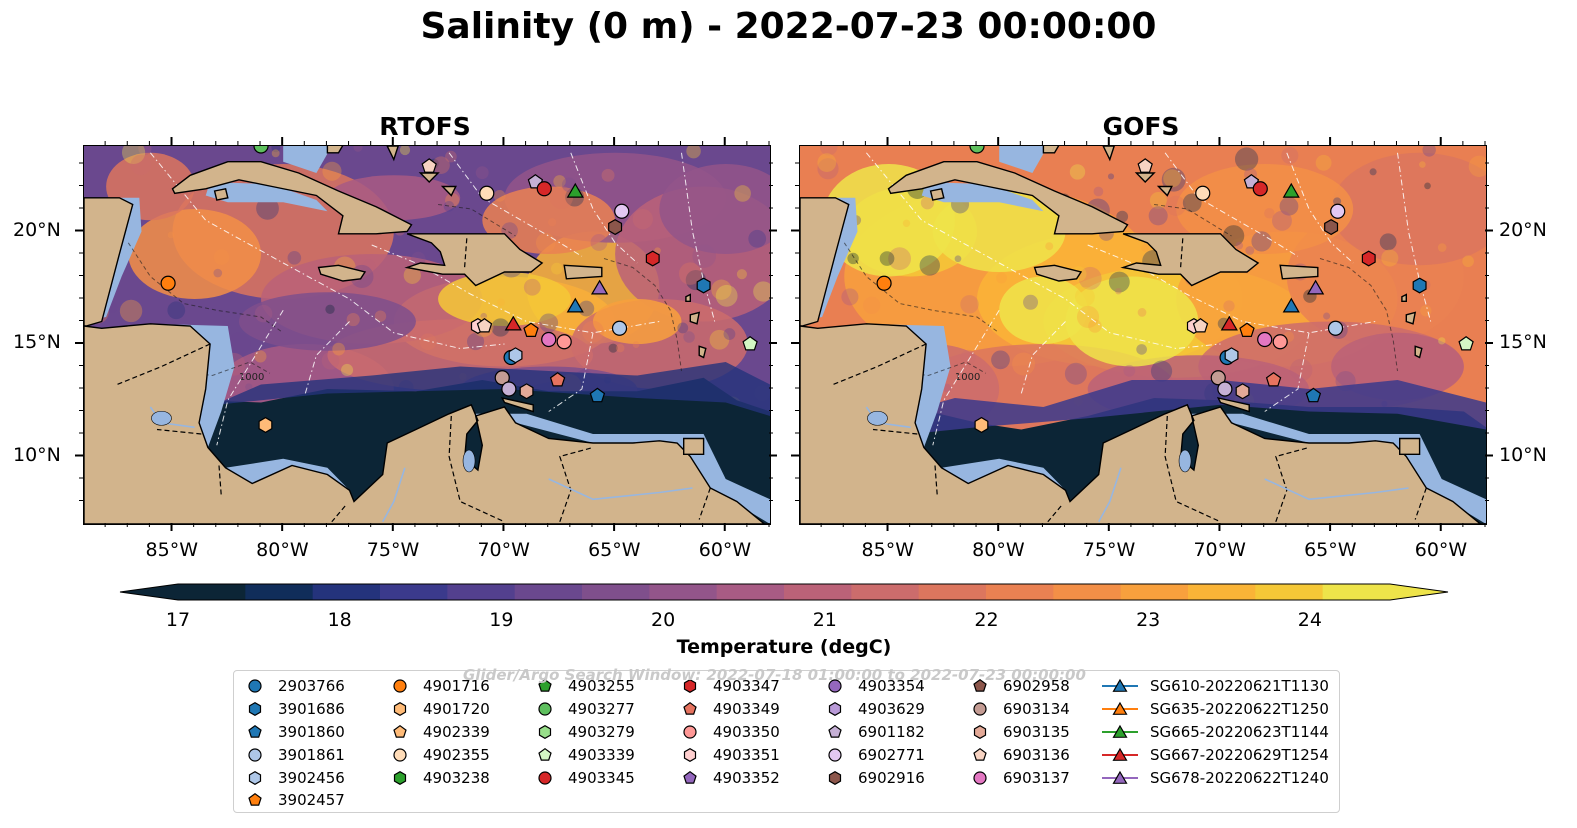  I want to click on legend-label: 3901686, so click(311, 709).